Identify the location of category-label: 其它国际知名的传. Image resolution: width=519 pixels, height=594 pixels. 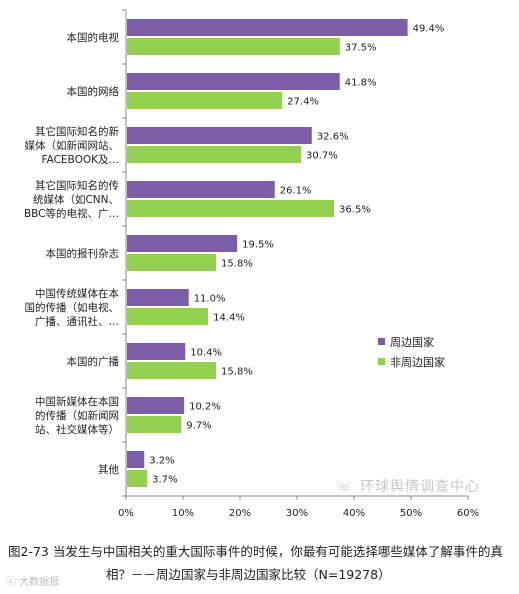
(77, 185).